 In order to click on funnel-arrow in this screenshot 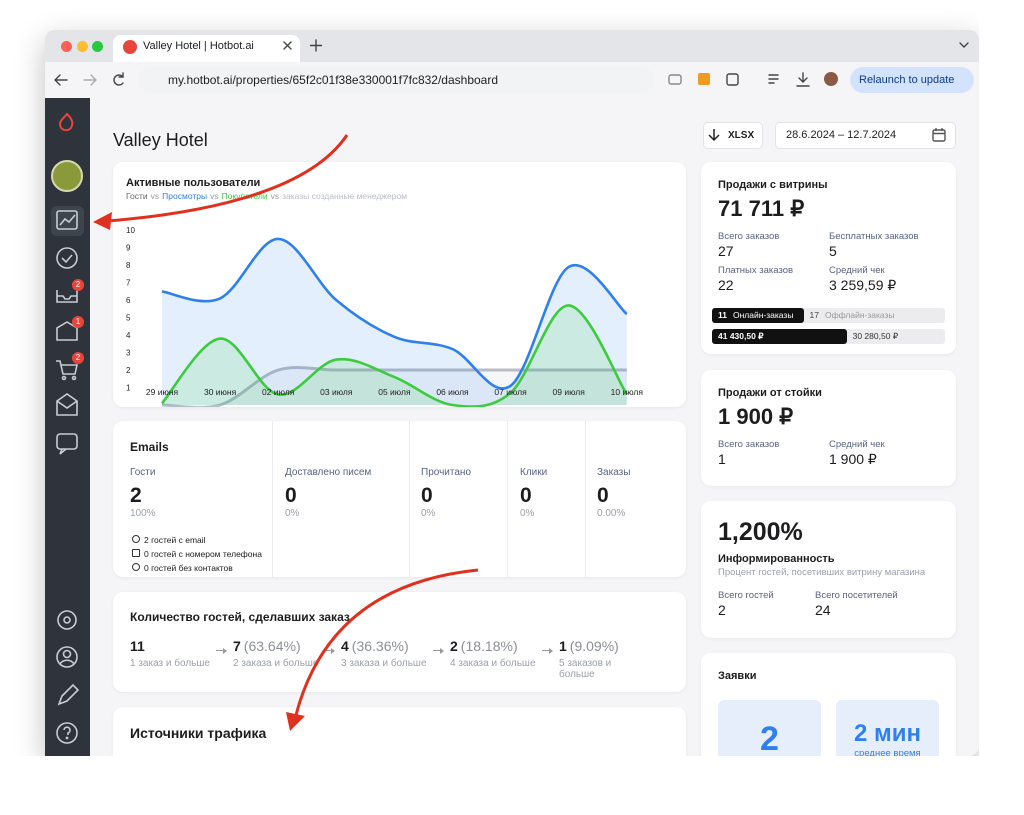, I will do `click(547, 650)`.